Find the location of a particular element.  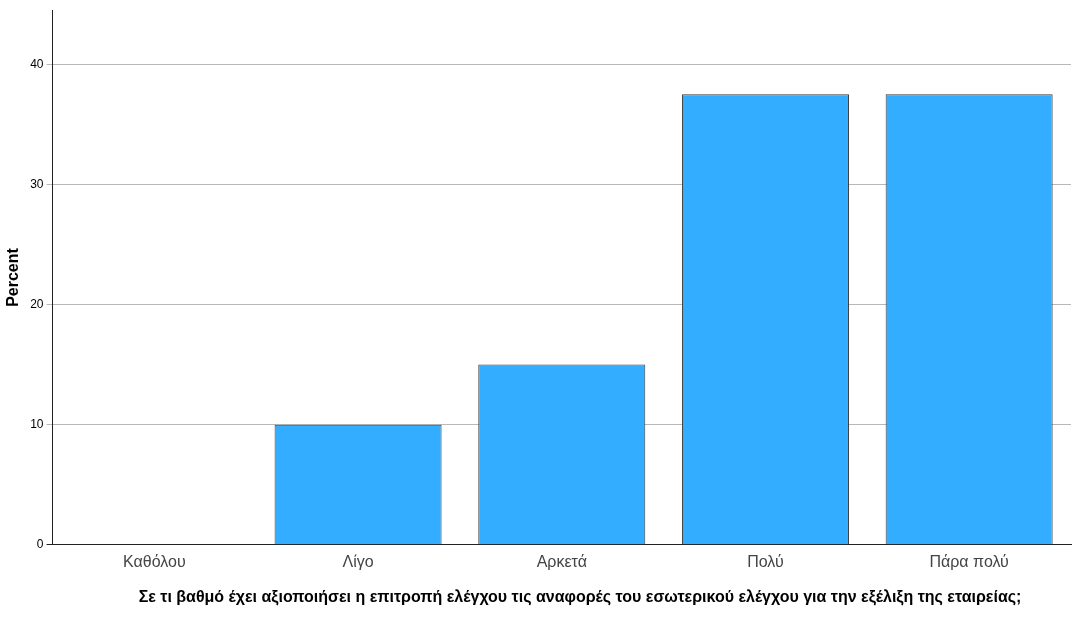

x-tick-label: Λίγο is located at coordinates (358, 561).